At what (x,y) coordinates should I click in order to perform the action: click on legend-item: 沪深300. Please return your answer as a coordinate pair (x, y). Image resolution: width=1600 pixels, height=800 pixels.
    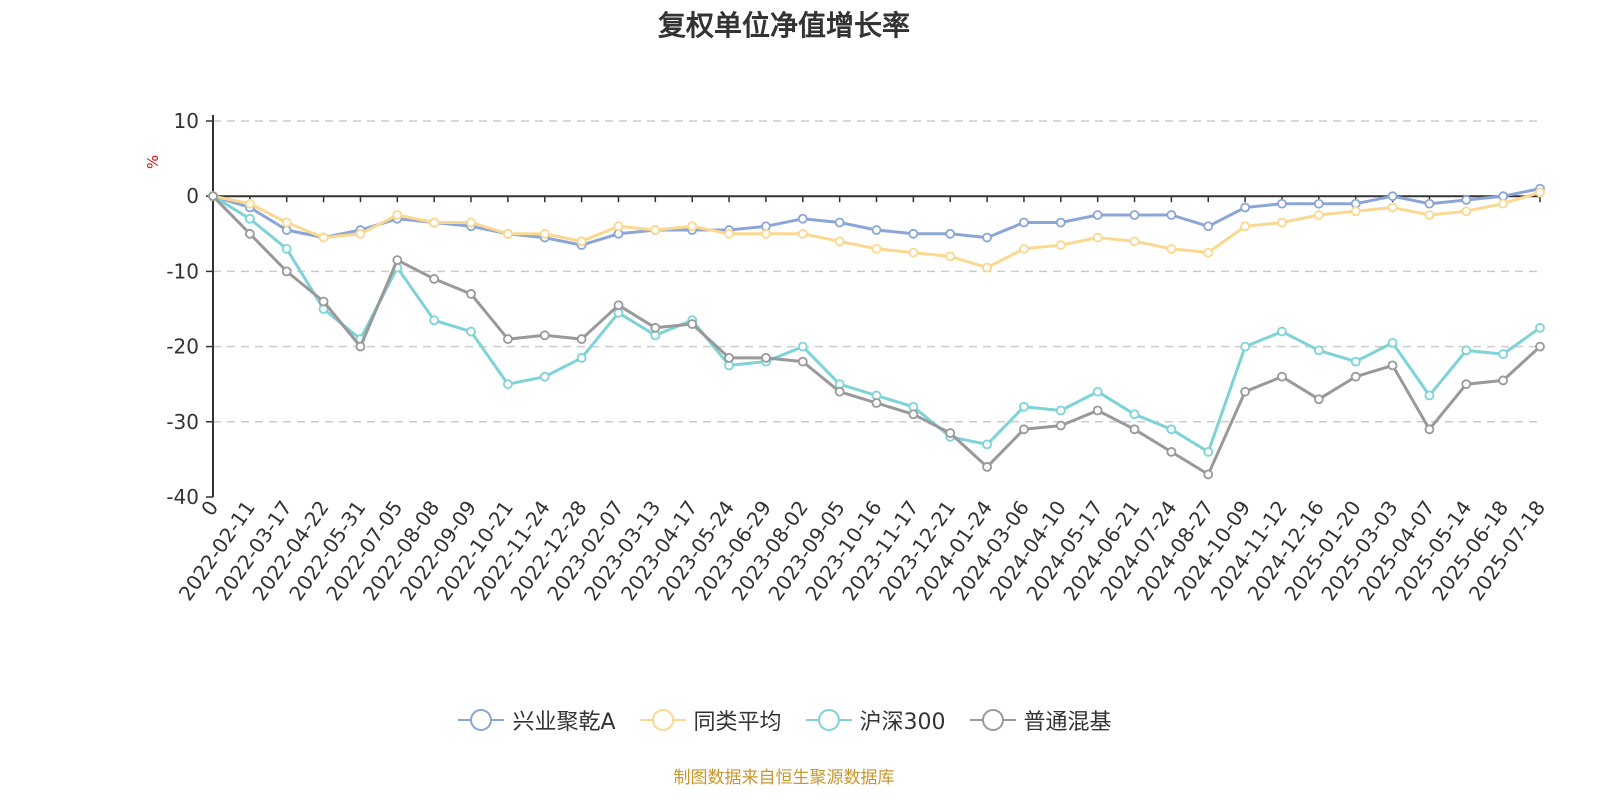
    Looking at the image, I should click on (875, 720).